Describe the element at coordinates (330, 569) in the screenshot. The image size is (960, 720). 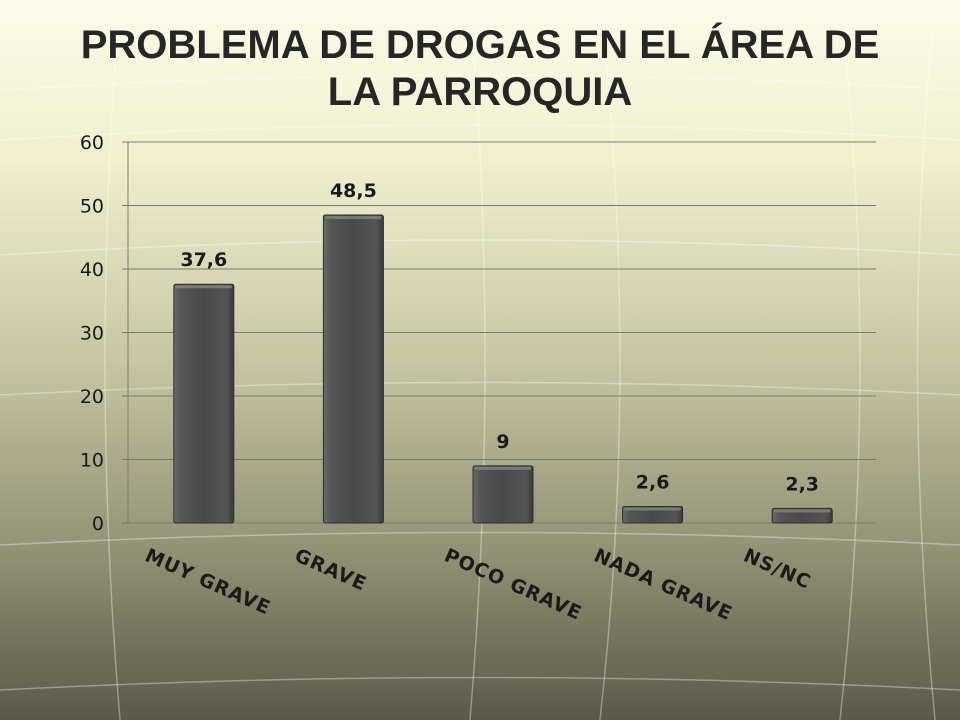
I see `x-tick-label: GRAVE` at that location.